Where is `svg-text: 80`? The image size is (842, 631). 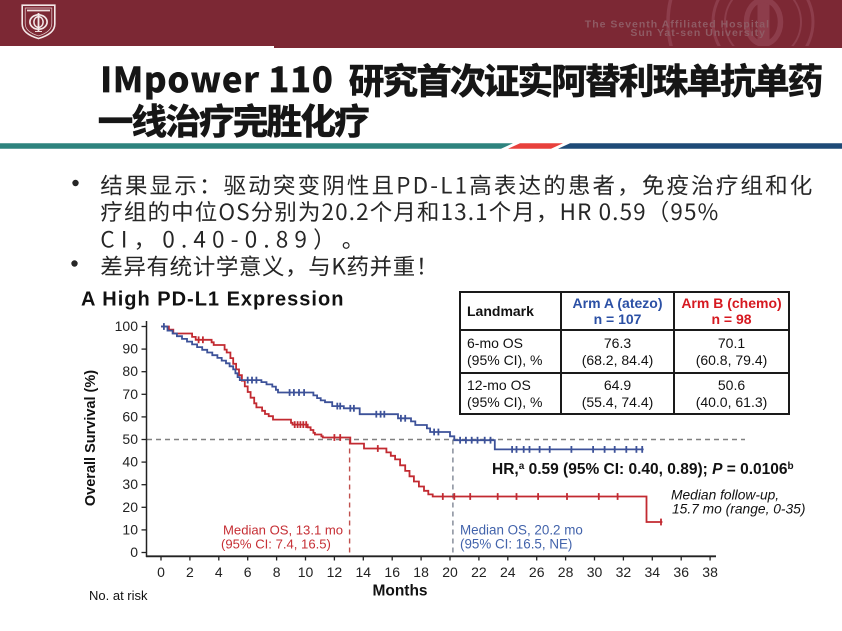 svg-text: 80 is located at coordinates (130, 371).